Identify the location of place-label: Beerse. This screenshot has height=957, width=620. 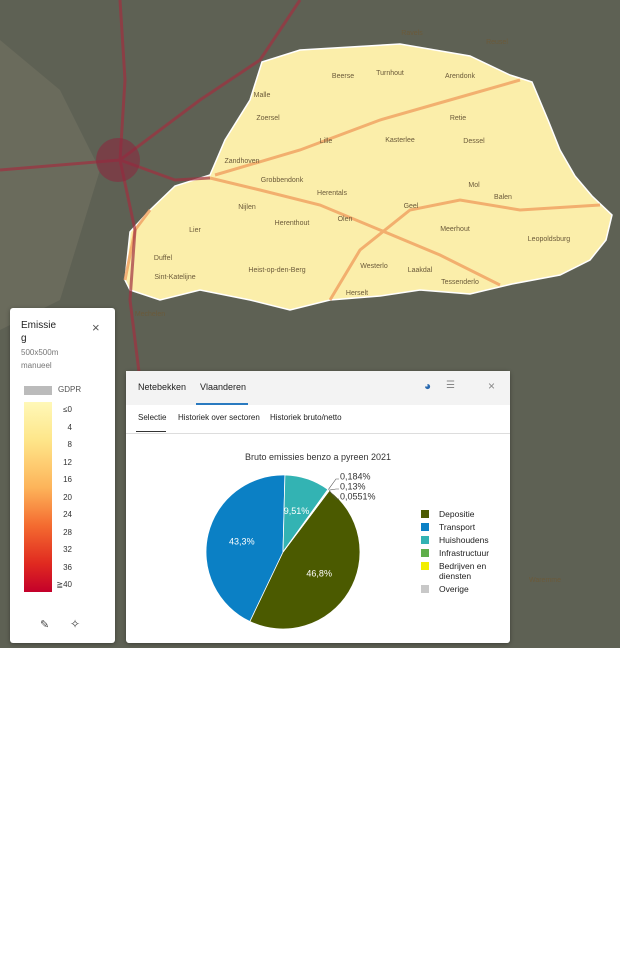
(343, 76).